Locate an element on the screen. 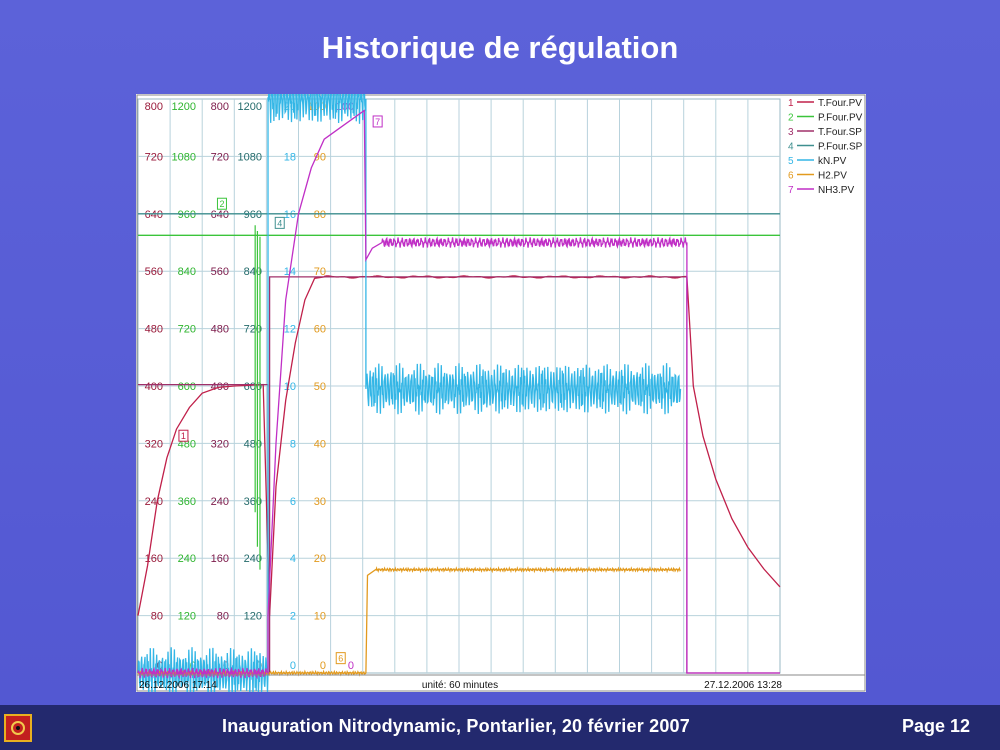 Image resolution: width=1000 pixels, height=750 pixels. company-logo is located at coordinates (18, 728).